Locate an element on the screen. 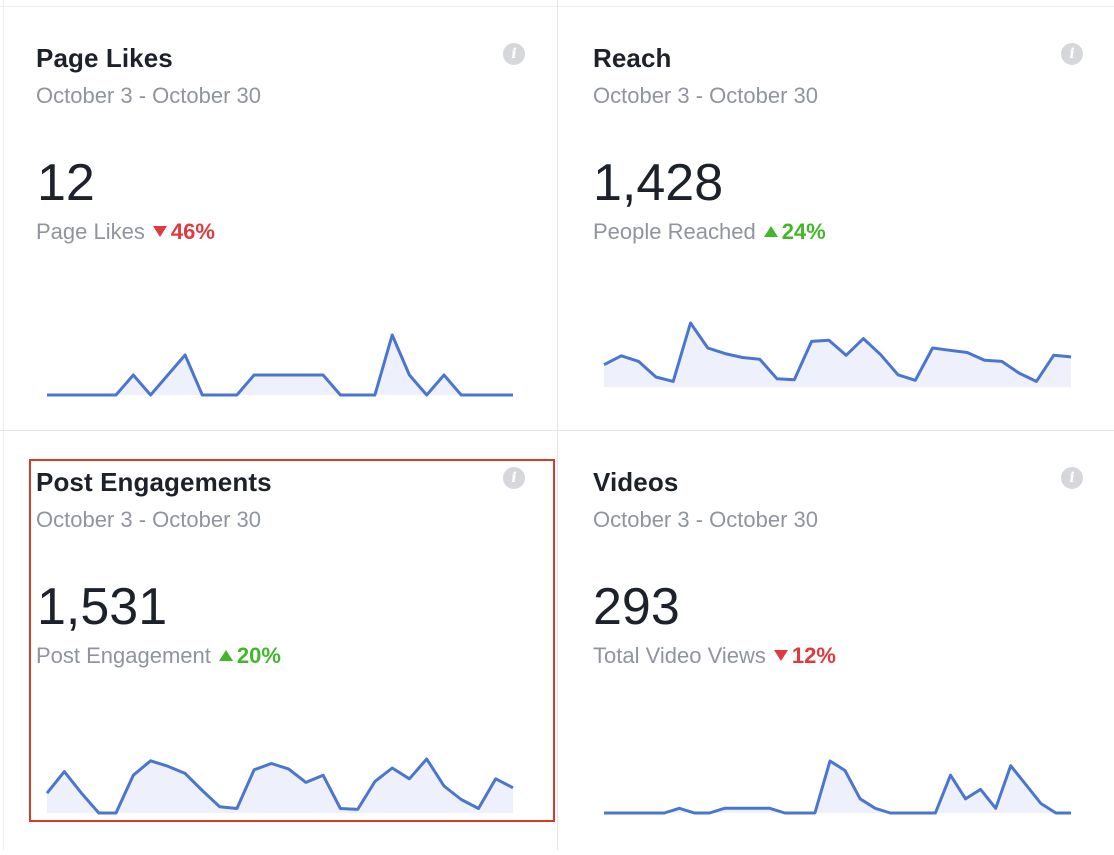 The image size is (1114, 855). card-metric: Page Likes 46% is located at coordinates (125, 232).